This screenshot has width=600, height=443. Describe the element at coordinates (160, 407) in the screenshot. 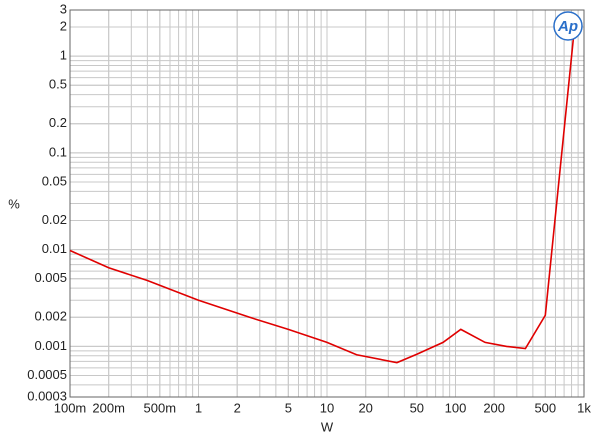

I see `x-tick-label: 500m` at that location.